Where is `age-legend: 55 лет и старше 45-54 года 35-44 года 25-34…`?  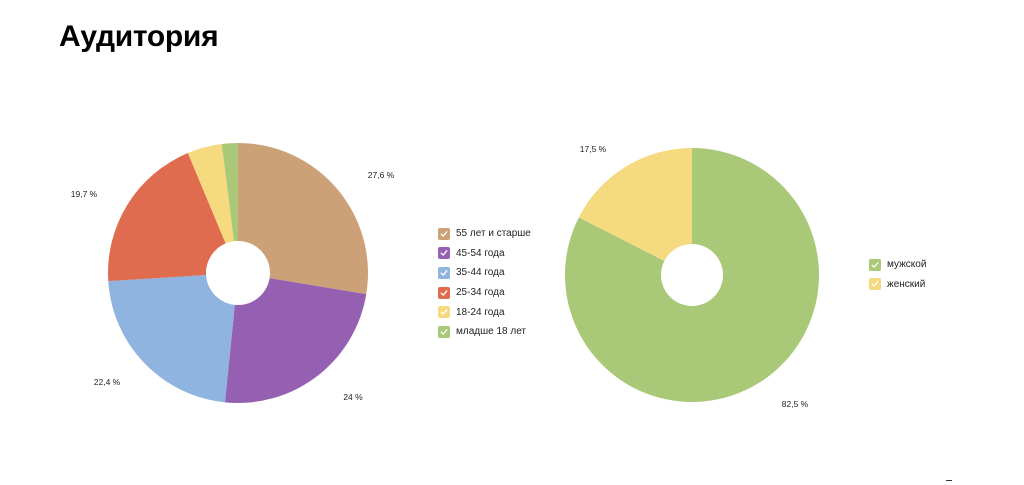
age-legend: 55 лет и старше 45-54 года 35-44 года 25-34… is located at coordinates (484, 283).